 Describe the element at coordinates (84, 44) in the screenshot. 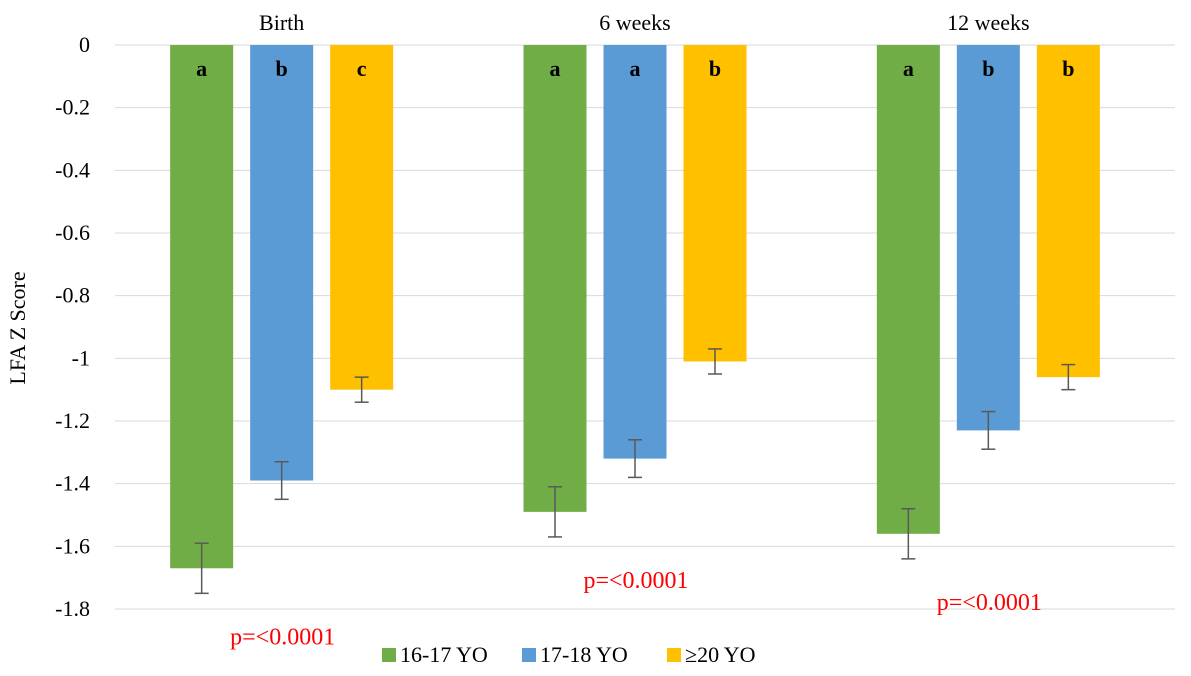

I see `y-tick-label: 0` at that location.